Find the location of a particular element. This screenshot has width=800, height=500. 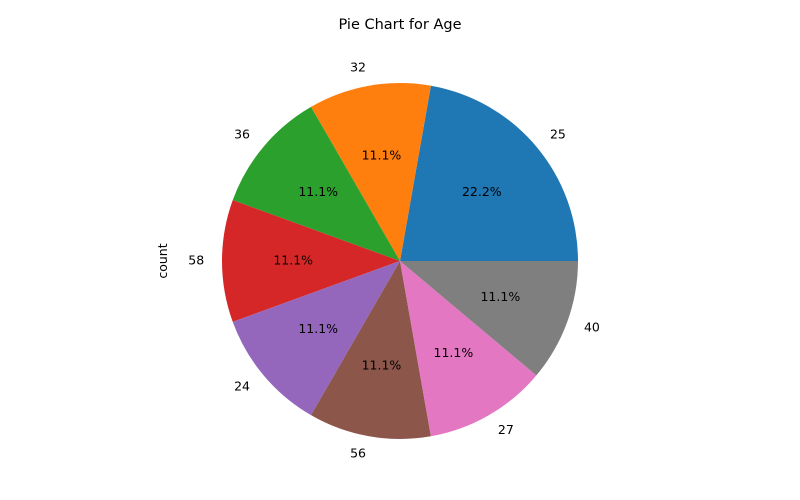

slice-percent-56: 11.1% is located at coordinates (382, 365).